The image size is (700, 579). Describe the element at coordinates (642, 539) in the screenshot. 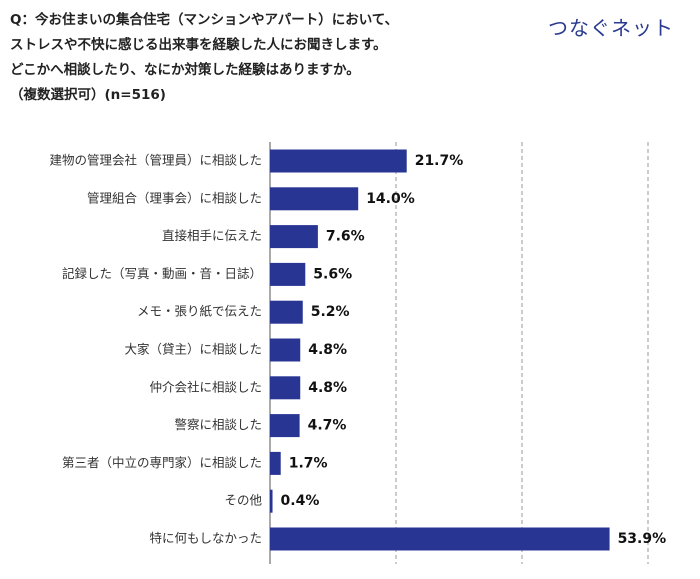

I see `value-label: 53.9%` at that location.